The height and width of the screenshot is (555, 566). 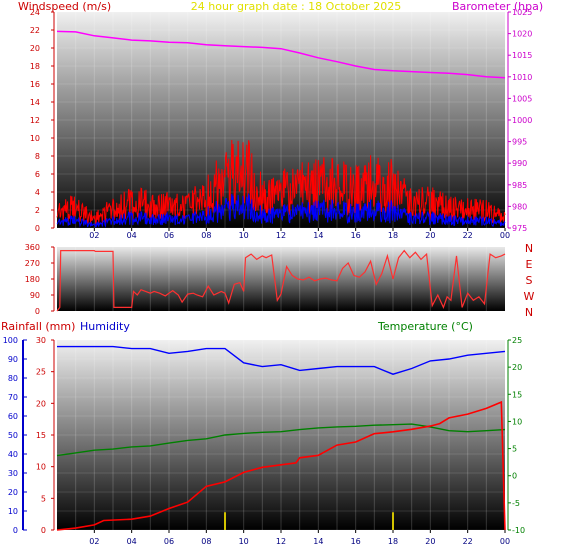 I want to click on wind-panel-xtick-label: 22, so click(x=468, y=235).